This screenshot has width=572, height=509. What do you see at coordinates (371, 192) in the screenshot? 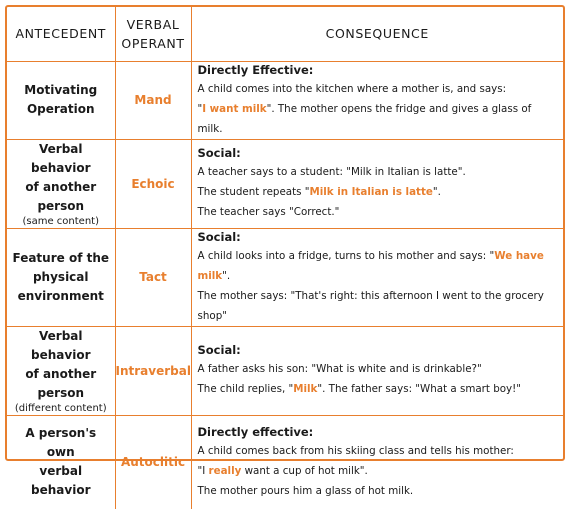
I see `highlighted-utterance: Milk in Italian is latte` at bounding box center [371, 192].